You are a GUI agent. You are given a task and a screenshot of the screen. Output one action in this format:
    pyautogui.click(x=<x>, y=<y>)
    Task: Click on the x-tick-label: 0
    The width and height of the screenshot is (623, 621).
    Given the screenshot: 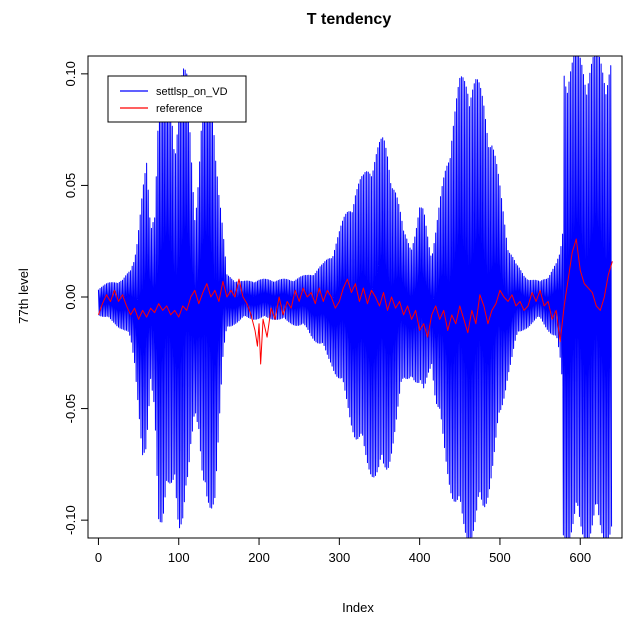 What is the action you would take?
    pyautogui.click(x=98, y=557)
    